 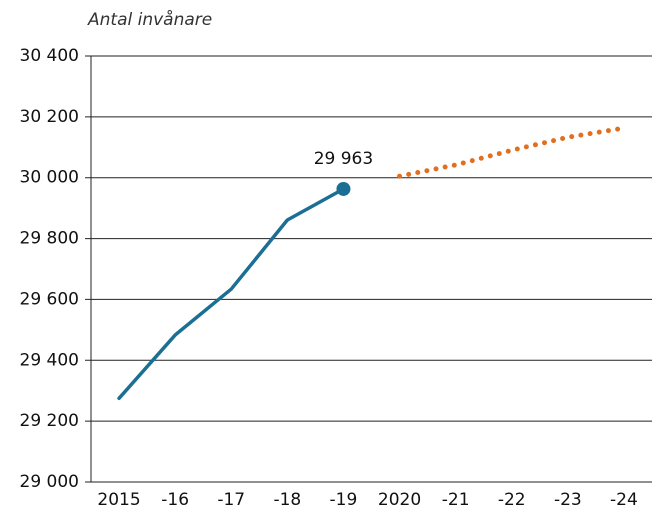 I want to click on y-tick-label: 29 200, so click(x=49, y=421).